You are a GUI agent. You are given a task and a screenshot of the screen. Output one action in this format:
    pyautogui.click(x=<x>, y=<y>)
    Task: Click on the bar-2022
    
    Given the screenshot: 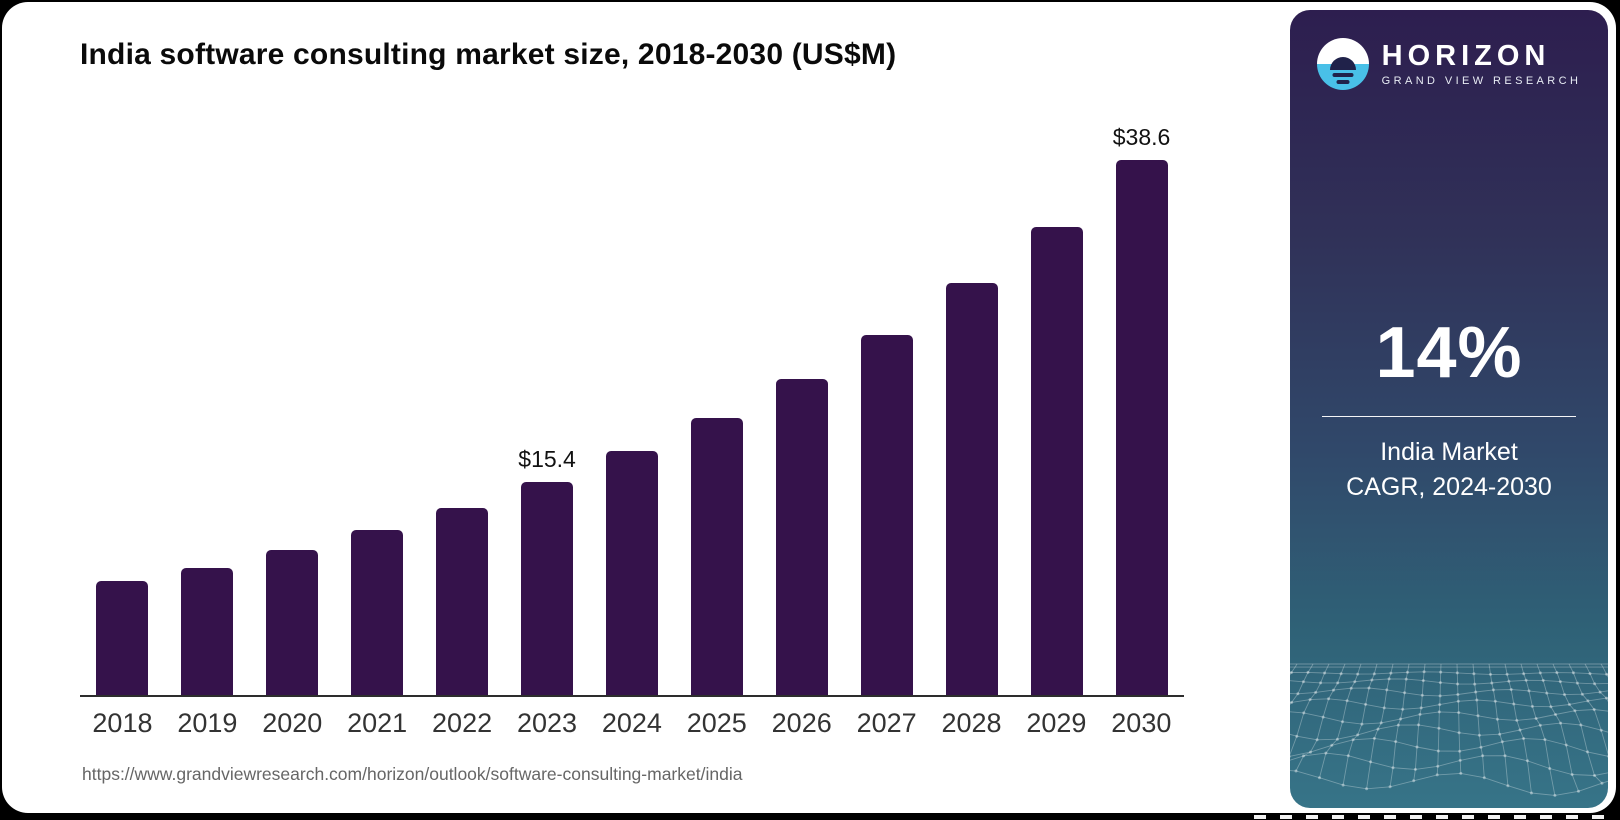 What is the action you would take?
    pyautogui.click(x=462, y=601)
    